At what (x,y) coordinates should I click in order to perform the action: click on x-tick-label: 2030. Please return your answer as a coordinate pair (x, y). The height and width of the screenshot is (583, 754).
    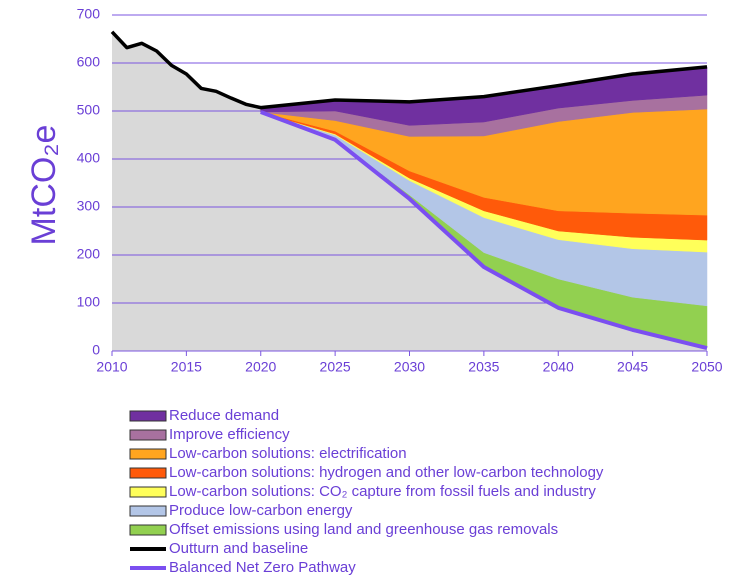
    Looking at the image, I should click on (409, 367).